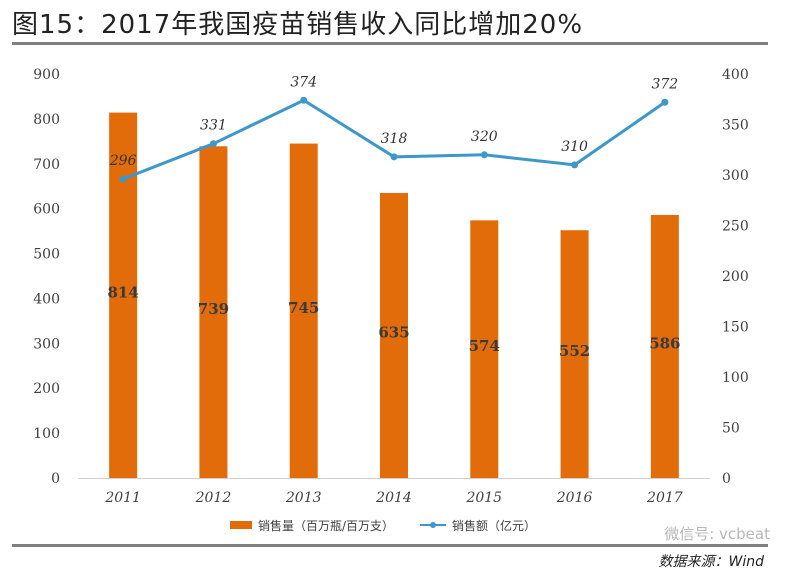 The height and width of the screenshot is (576, 786). What do you see at coordinates (393, 498) in the screenshot?
I see `x-tick-label: 2014` at bounding box center [393, 498].